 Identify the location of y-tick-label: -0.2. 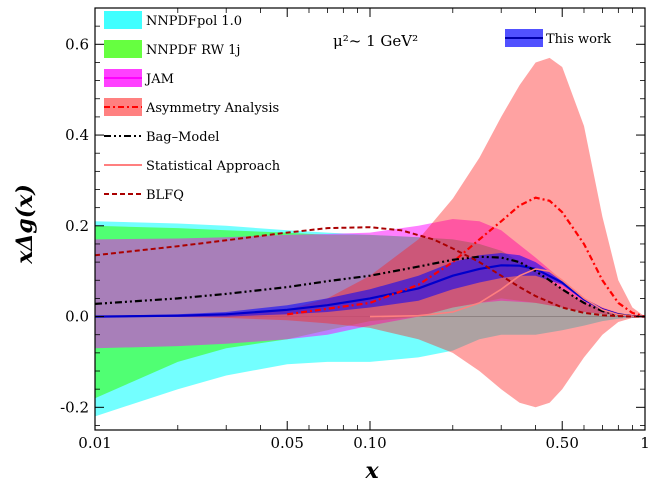
(74, 407).